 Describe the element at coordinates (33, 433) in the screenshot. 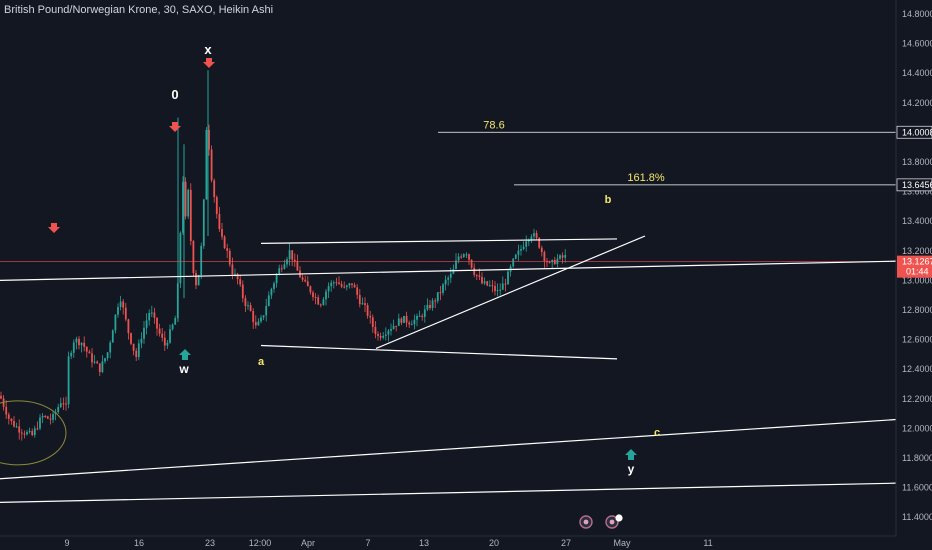

I see `ellipse-drawing` at that location.